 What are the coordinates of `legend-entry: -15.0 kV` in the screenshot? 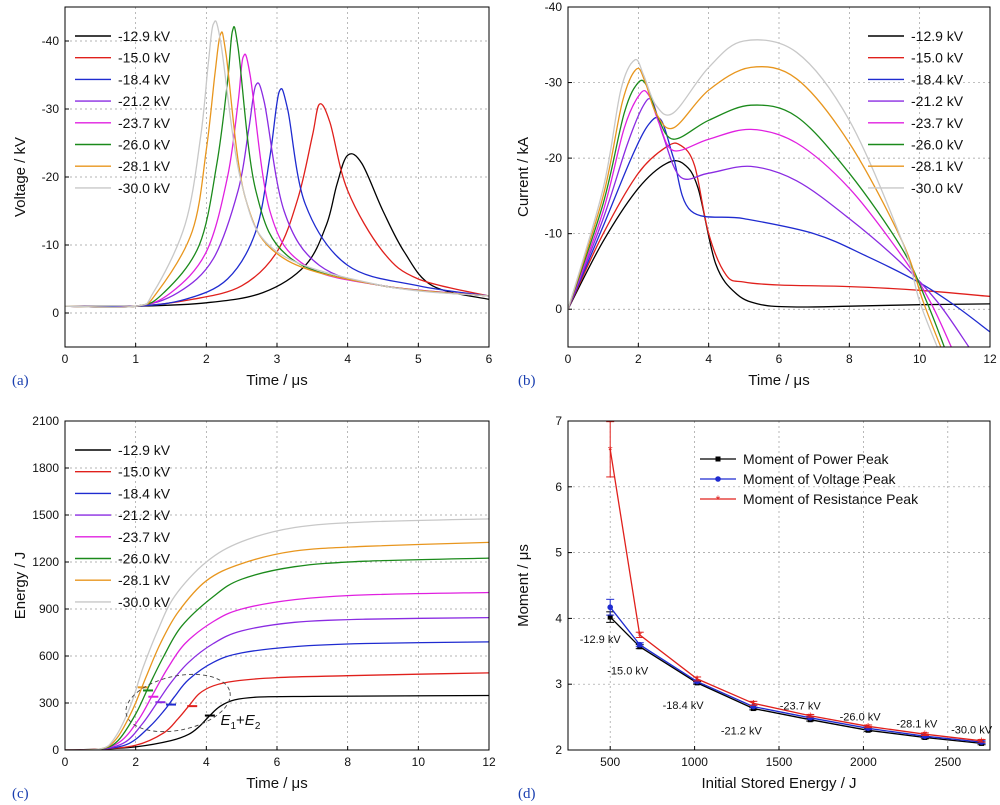 It's located at (937, 58).